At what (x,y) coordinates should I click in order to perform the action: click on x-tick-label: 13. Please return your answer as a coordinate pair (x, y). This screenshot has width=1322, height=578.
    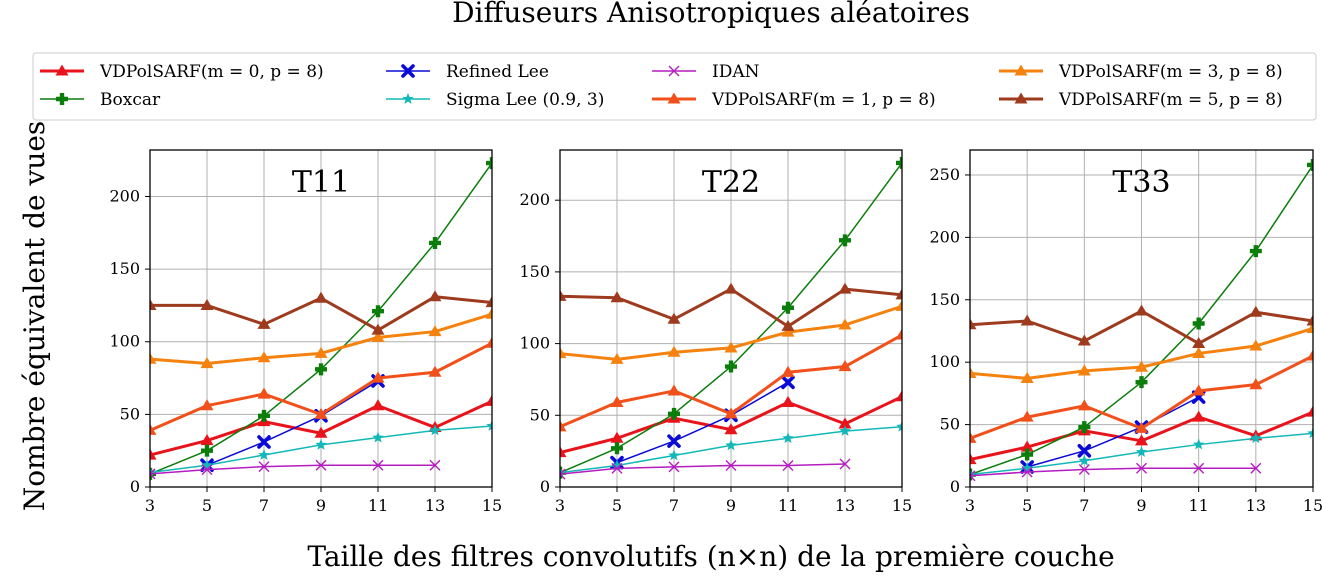
    Looking at the image, I should click on (845, 505).